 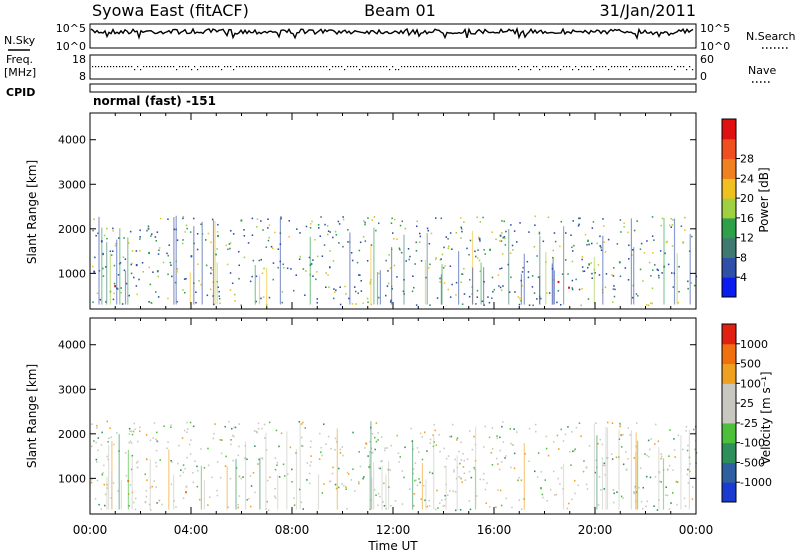 I want to click on colorbar-swatch, so click(x=729, y=452).